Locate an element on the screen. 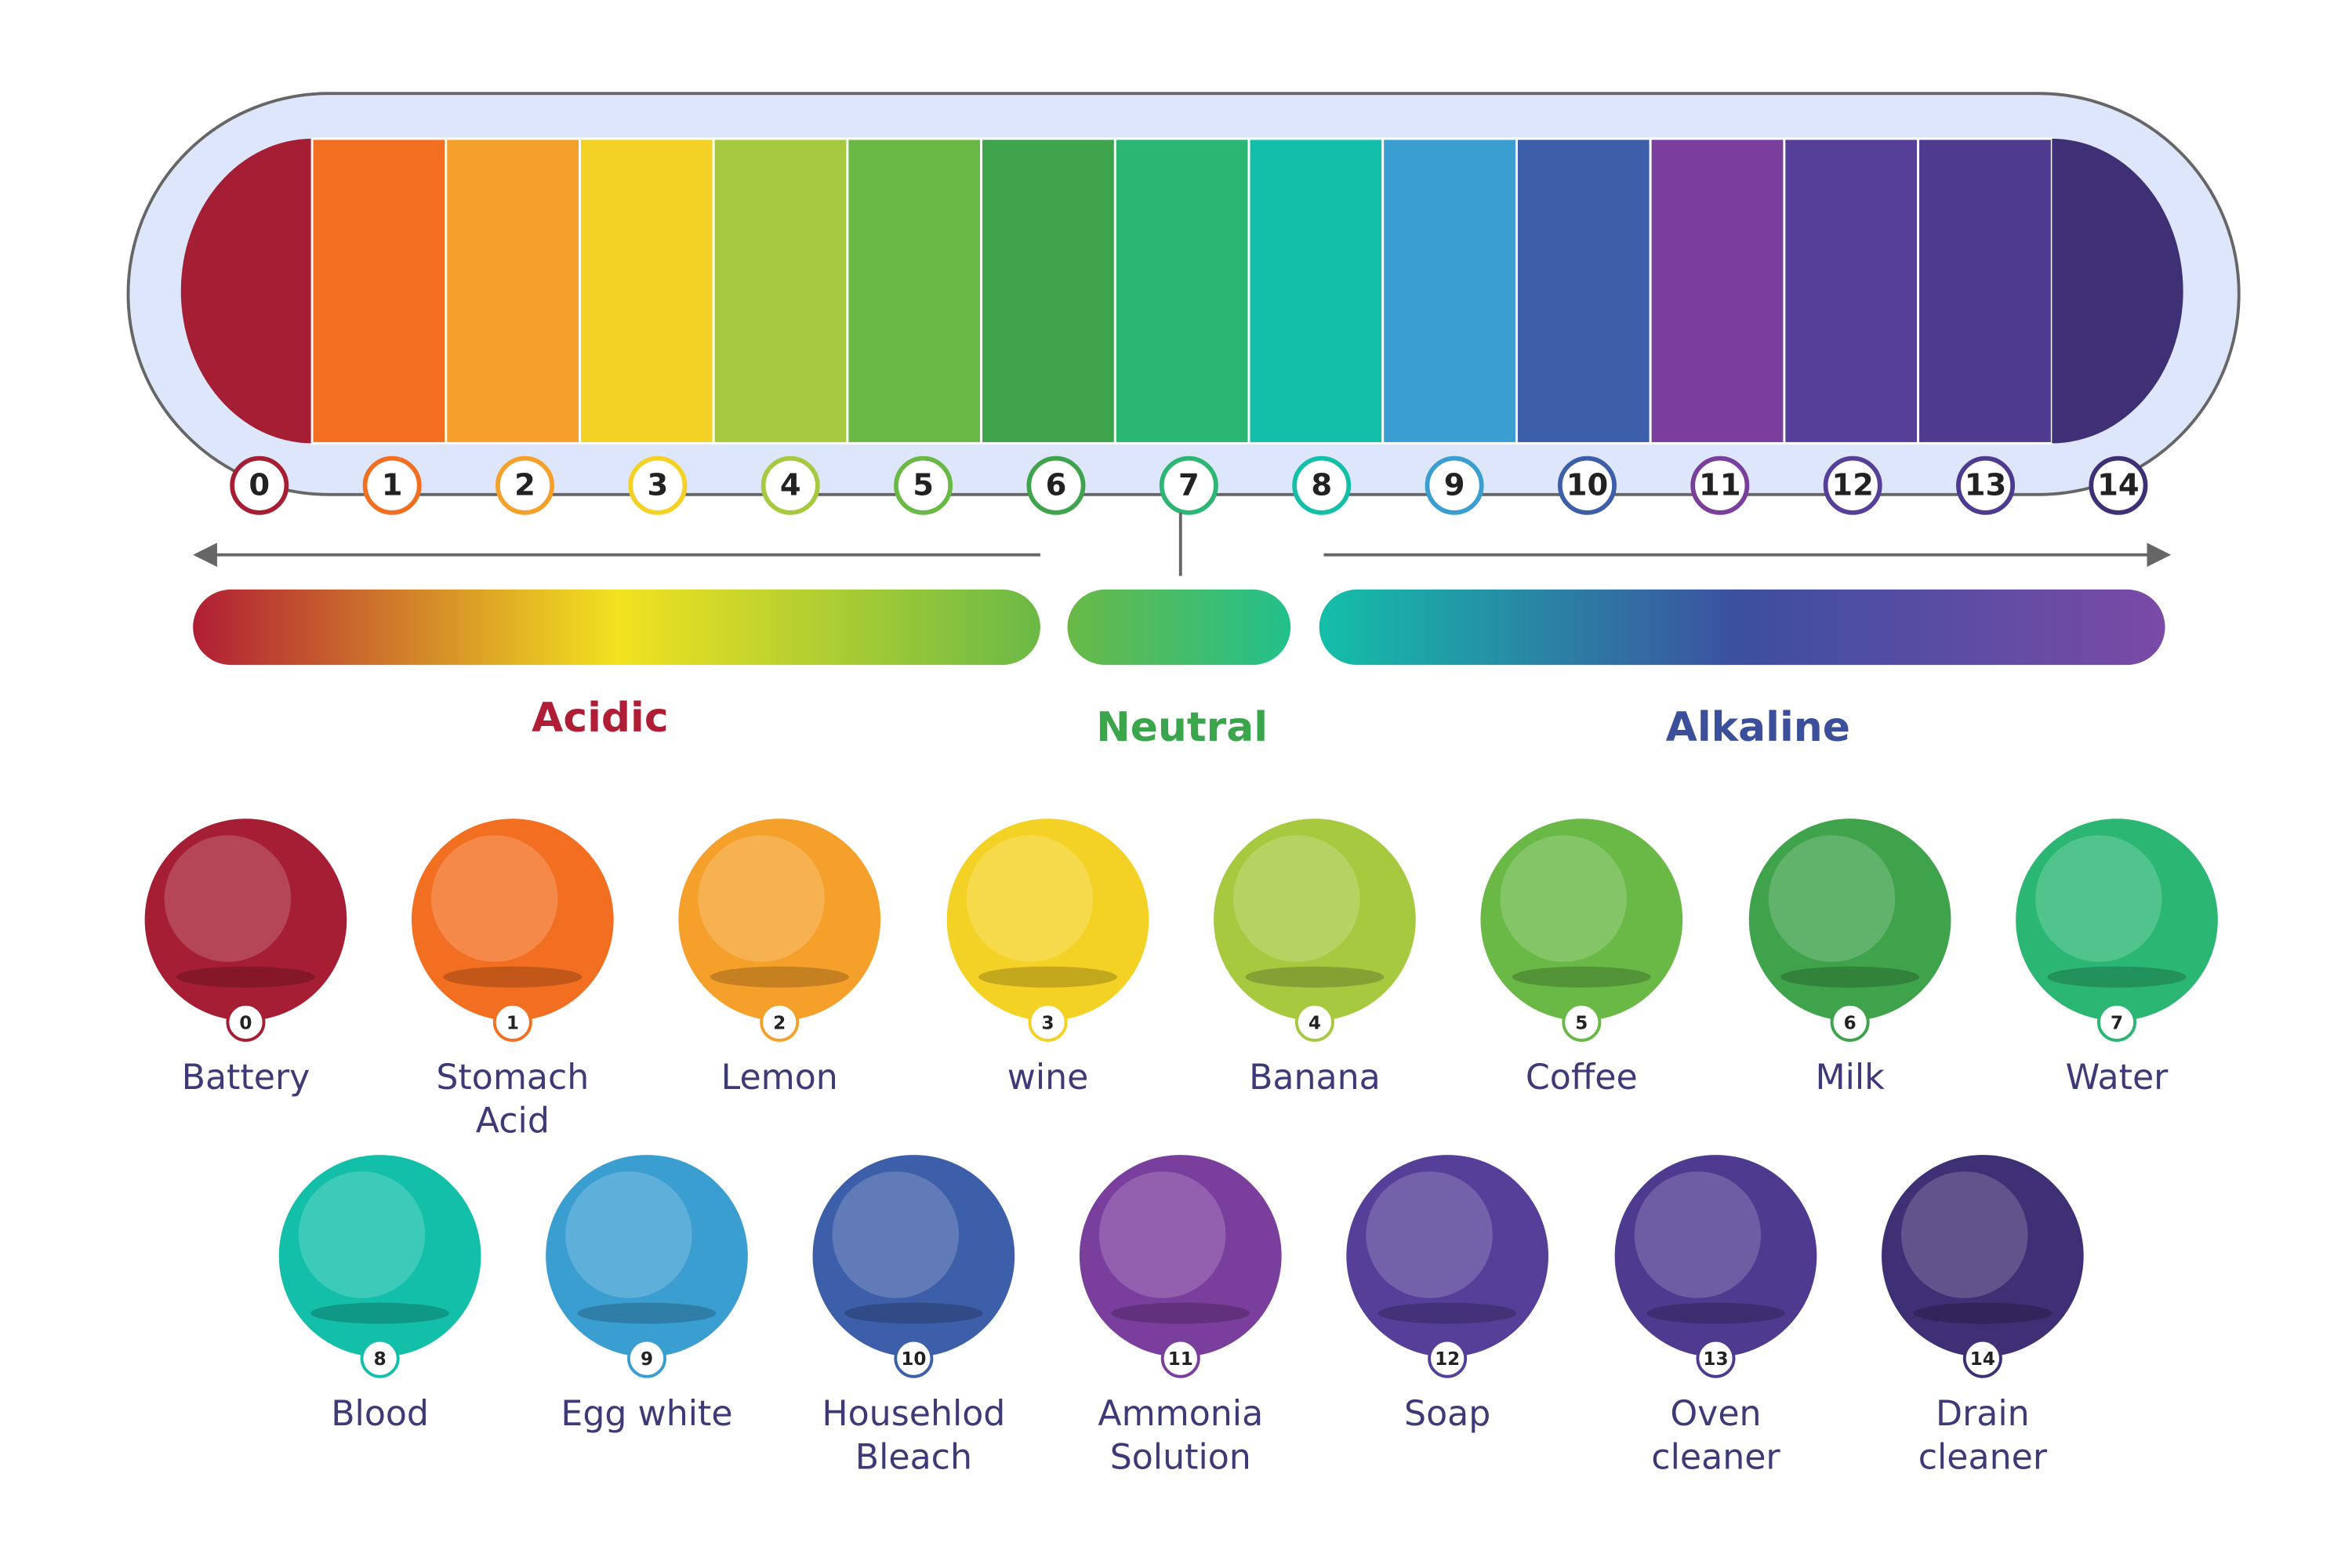  item-label: Coffee is located at coordinates (1582, 1078).